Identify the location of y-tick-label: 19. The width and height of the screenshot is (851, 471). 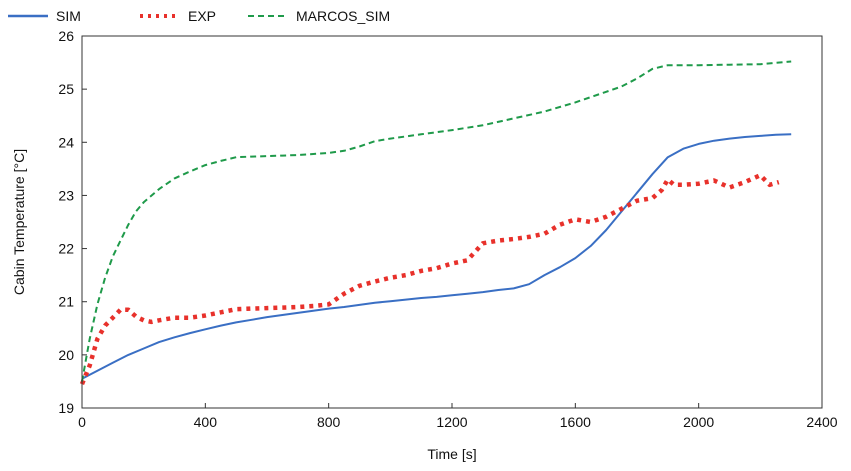
(66, 408).